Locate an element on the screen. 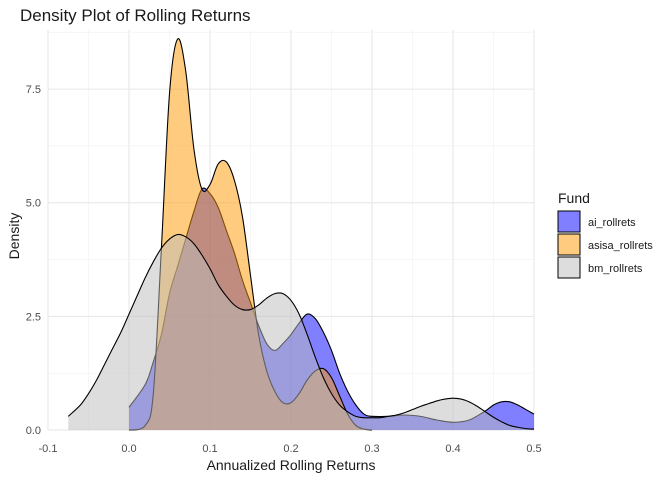 This screenshot has width=672, height=480. y-tick-label: 5.0 is located at coordinates (33, 204).